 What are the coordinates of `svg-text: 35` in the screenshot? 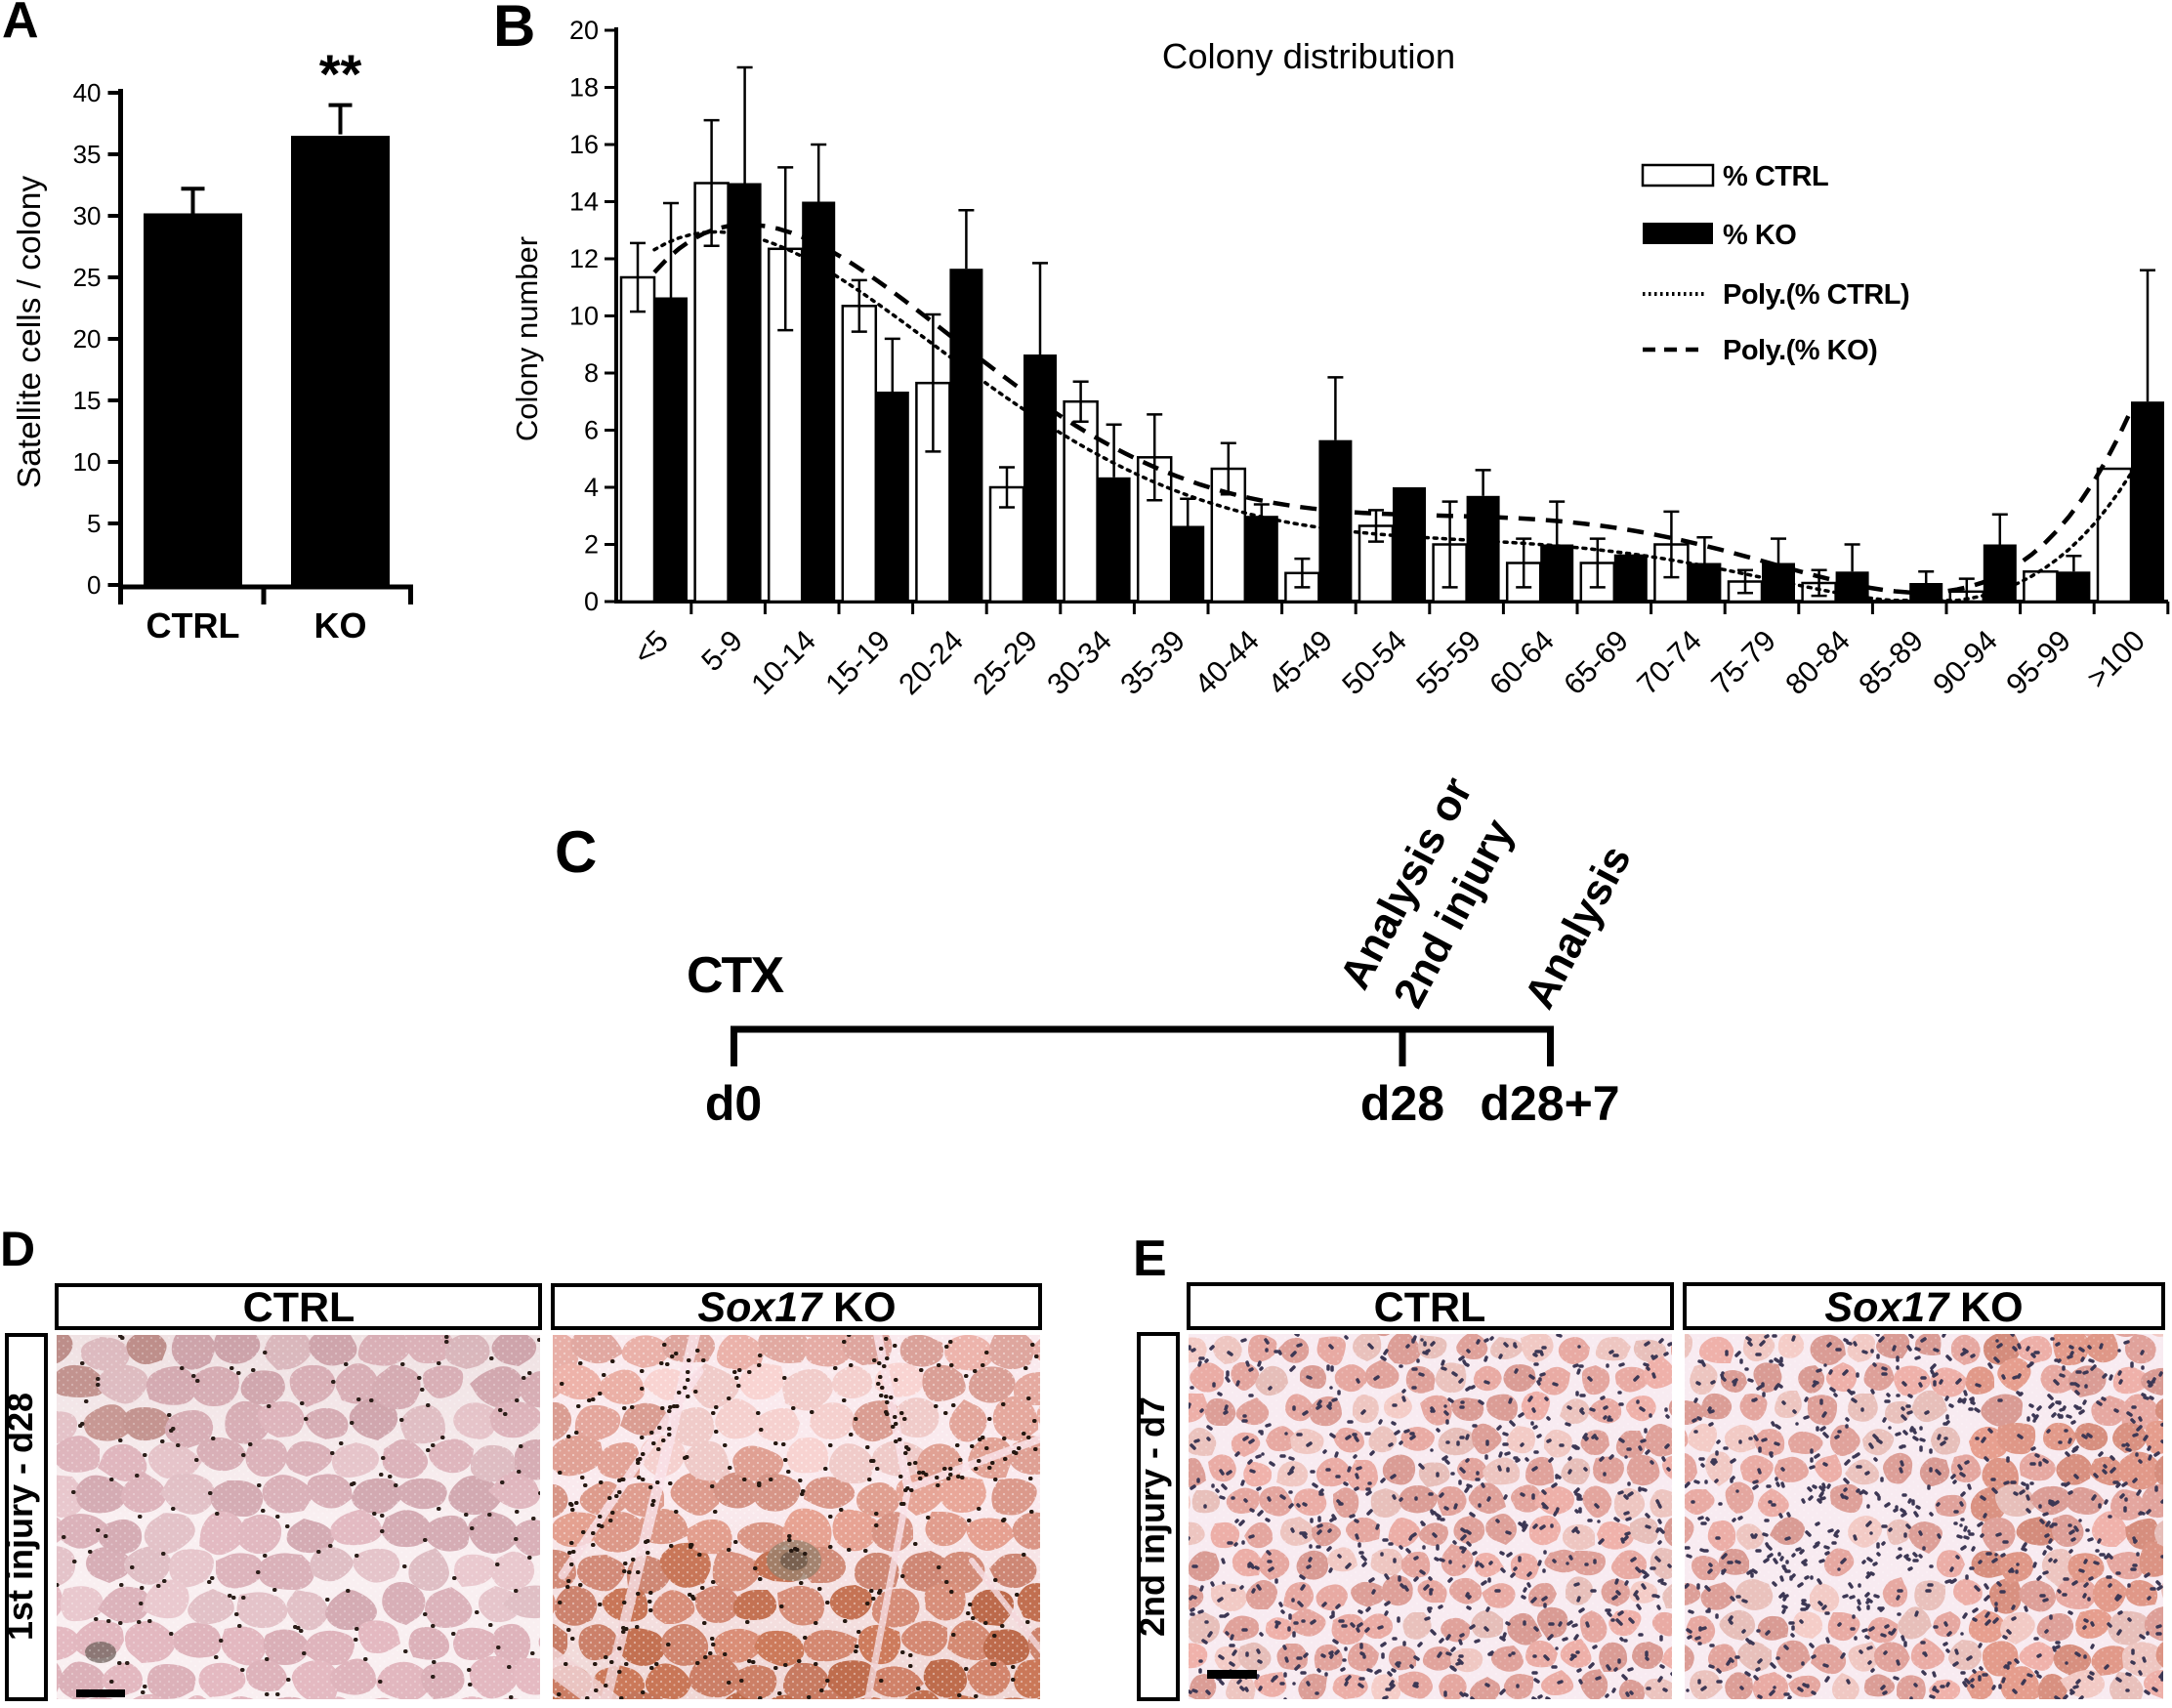 It's located at (88, 155).